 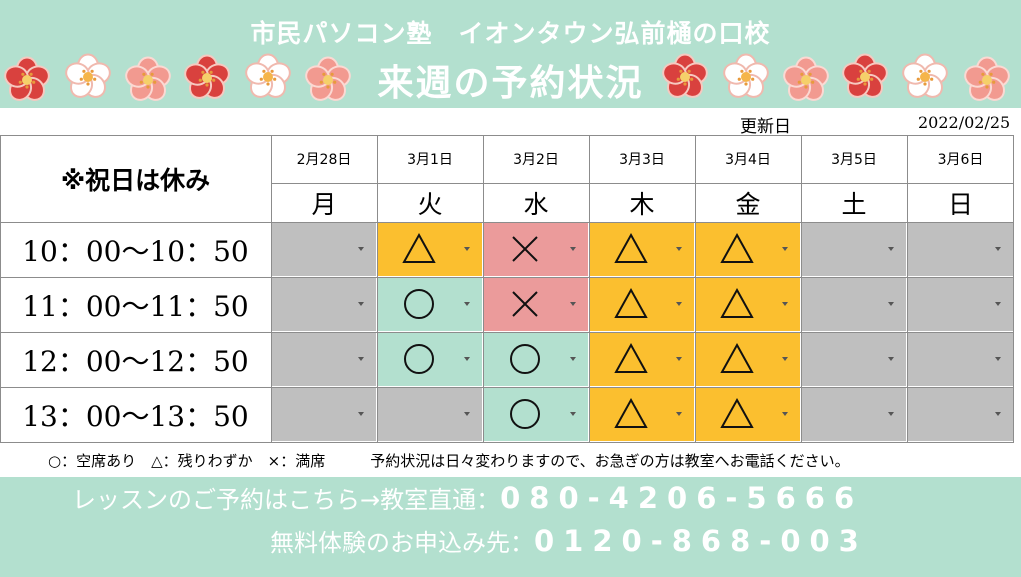 What do you see at coordinates (402, 543) in the screenshot?
I see `trial-contact-label: 無料体験のお申込み先：` at bounding box center [402, 543].